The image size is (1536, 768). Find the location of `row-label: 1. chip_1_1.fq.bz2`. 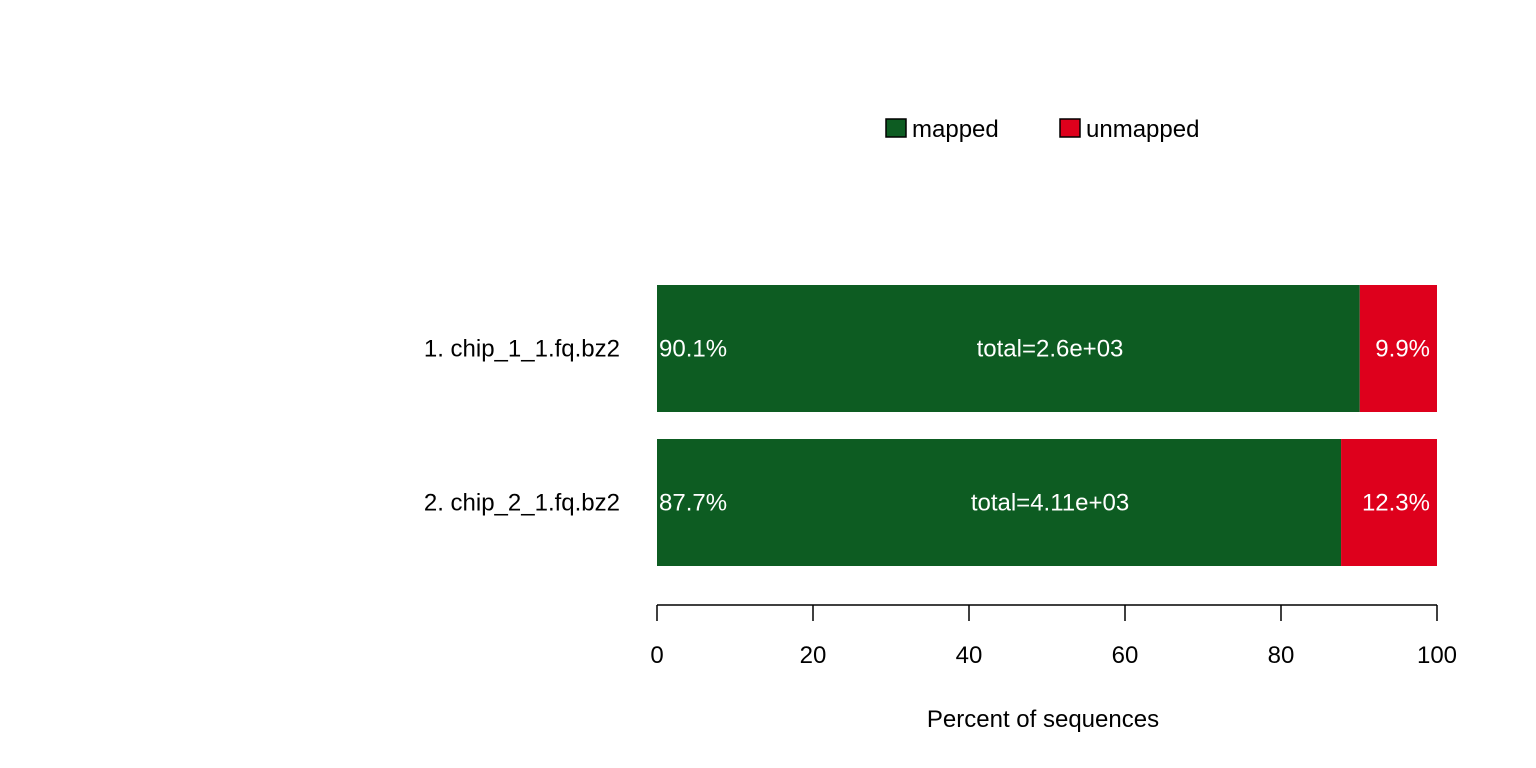

row-label: 1. chip_1_1.fq.bz2 is located at coordinates (522, 349).